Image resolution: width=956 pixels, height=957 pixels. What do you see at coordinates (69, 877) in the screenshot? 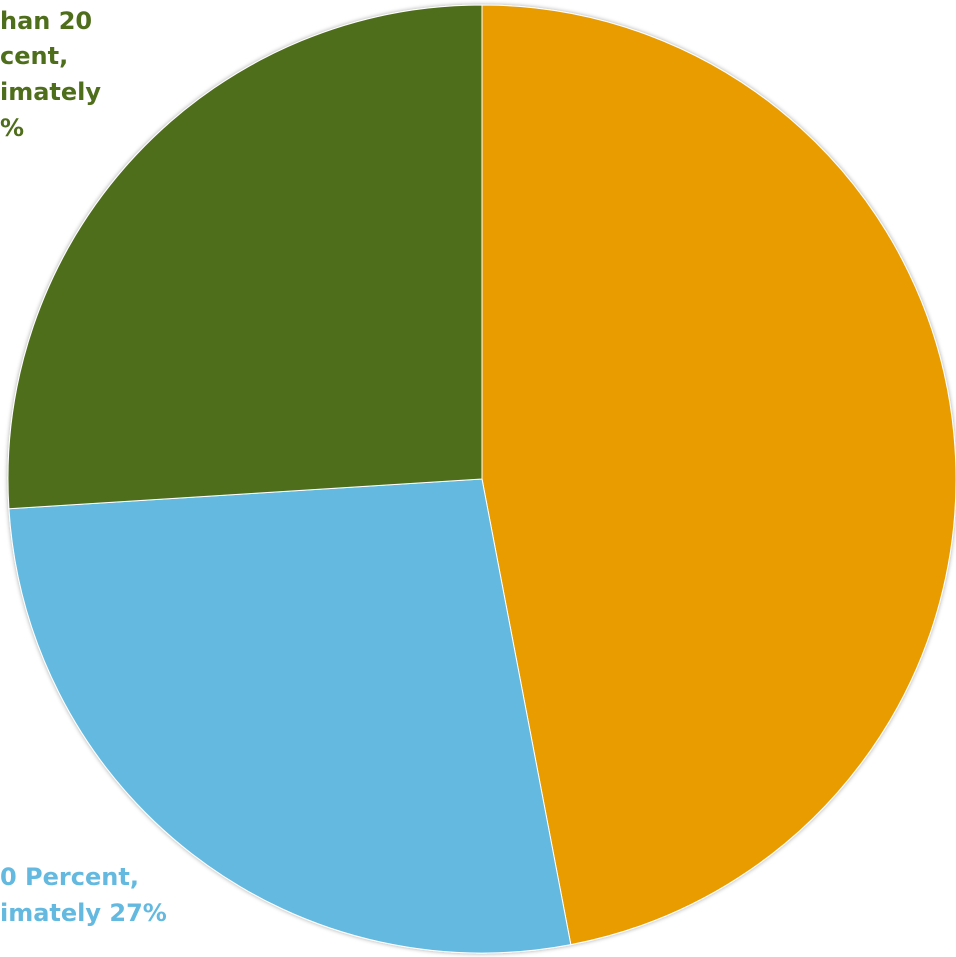
I see `data-label: 0 Percent,` at bounding box center [69, 877].